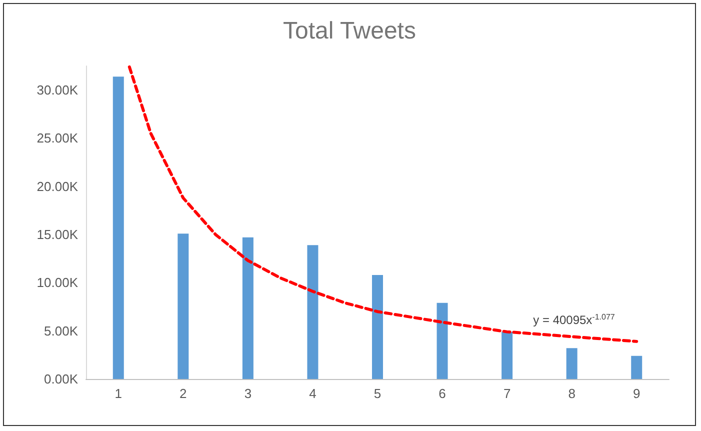 The width and height of the screenshot is (701, 431). Describe the element at coordinates (57, 282) in the screenshot. I see `y-tick-label: 10.00K` at that location.